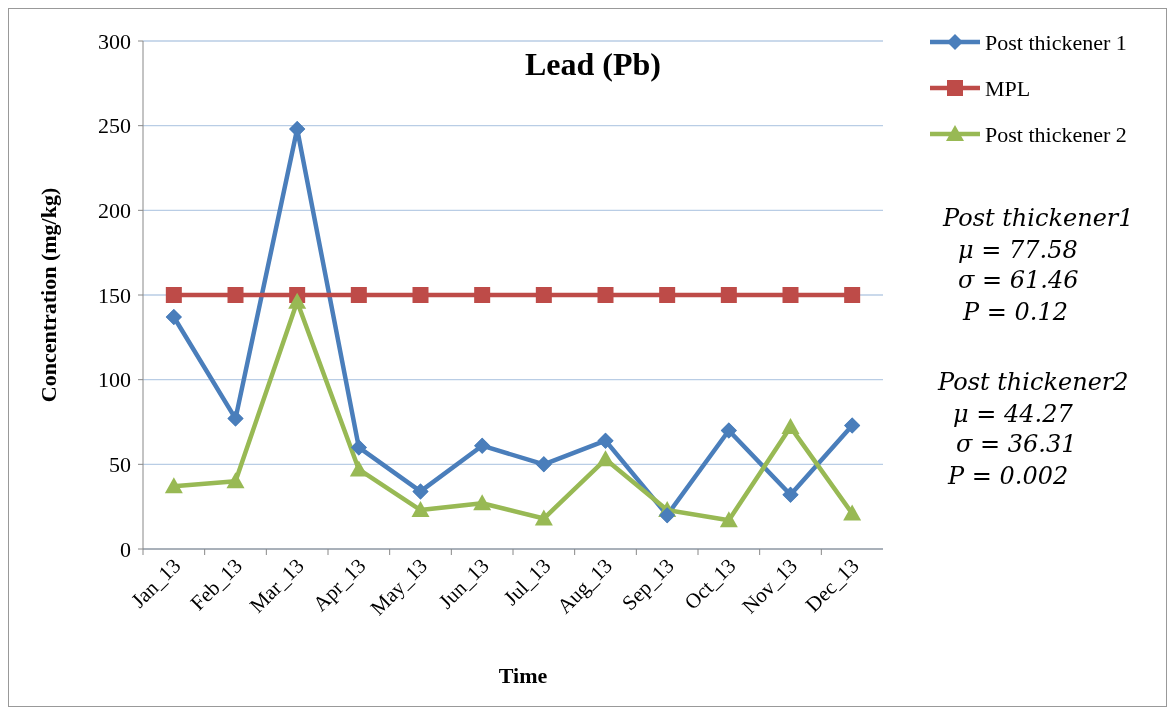  What do you see at coordinates (125, 549) in the screenshot?
I see `y-tick-label: 0` at bounding box center [125, 549].